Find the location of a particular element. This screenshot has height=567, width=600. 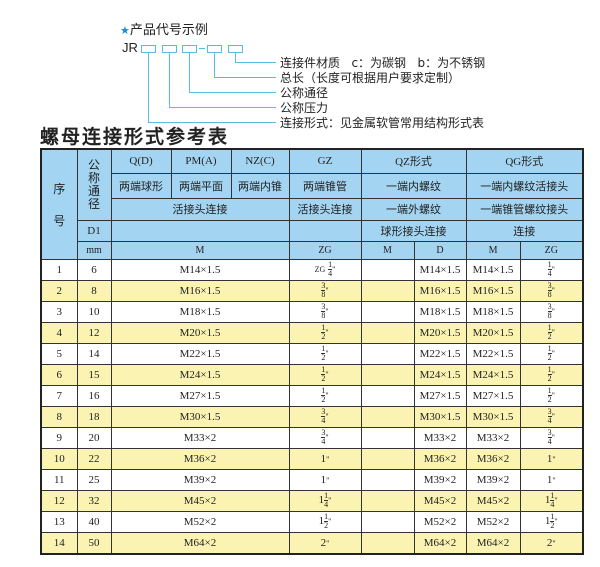

cell-dn: 32 is located at coordinates (94, 500).